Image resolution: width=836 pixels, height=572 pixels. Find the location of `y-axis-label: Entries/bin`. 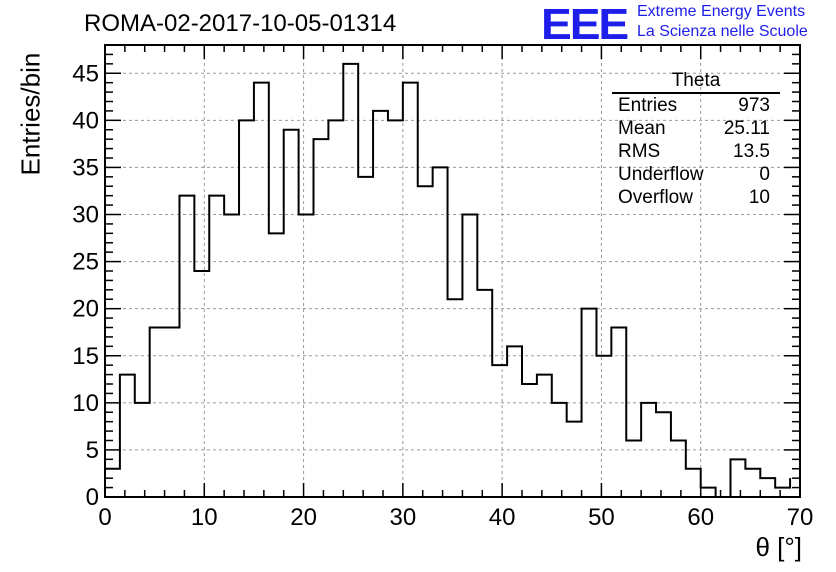

y-axis-label: Entries/bin is located at coordinates (30, 114).